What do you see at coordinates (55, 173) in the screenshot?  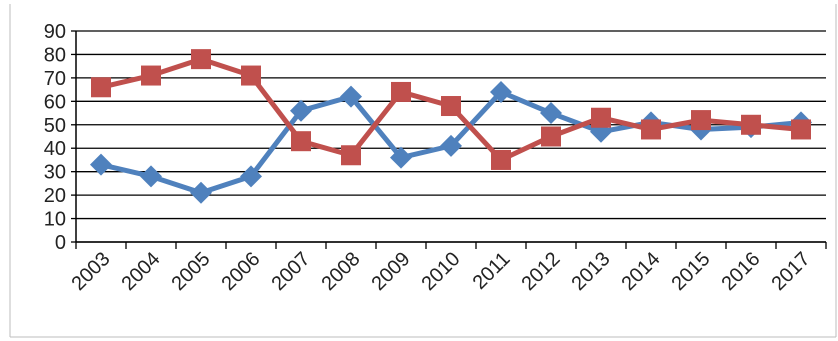 I see `y-tick-label: 30` at bounding box center [55, 173].